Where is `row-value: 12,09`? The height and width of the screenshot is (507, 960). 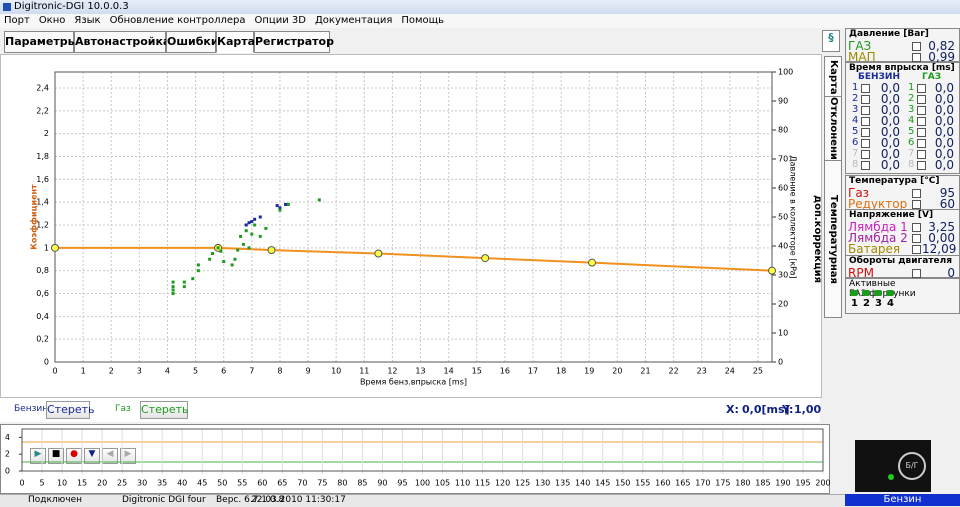
row-value: 12,09 is located at coordinates (939, 249).